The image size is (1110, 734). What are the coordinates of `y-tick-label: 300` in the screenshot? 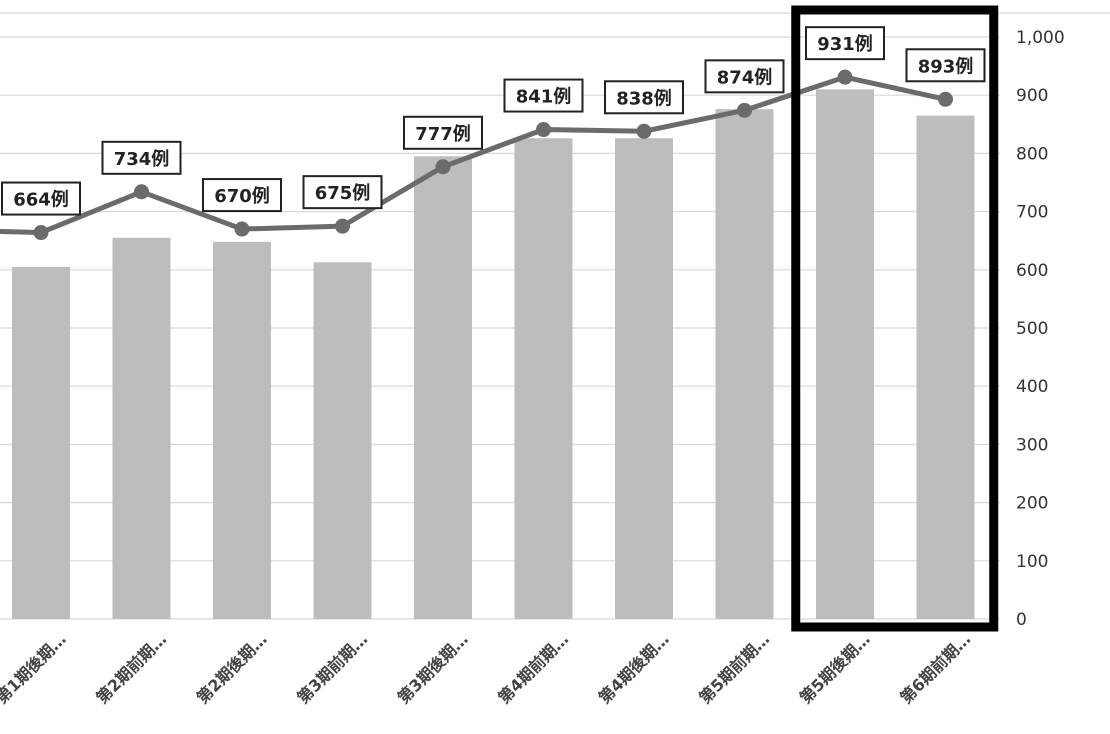 It's located at (1032, 445).